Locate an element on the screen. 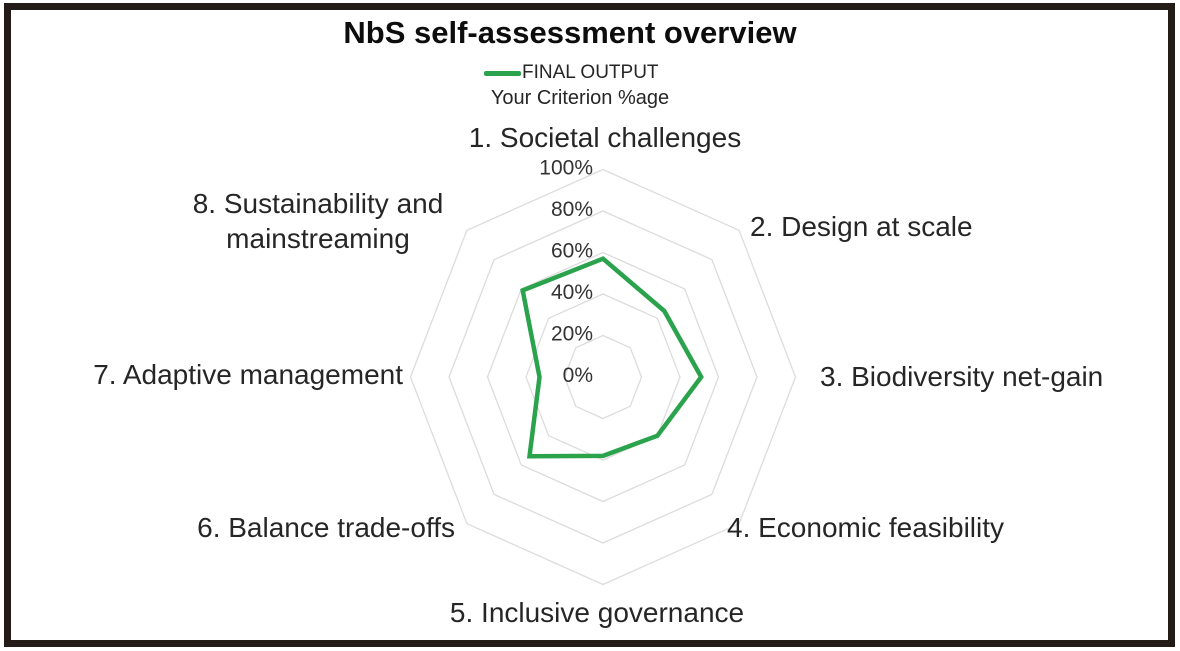  tick-label-60: 60% is located at coordinates (572, 251).